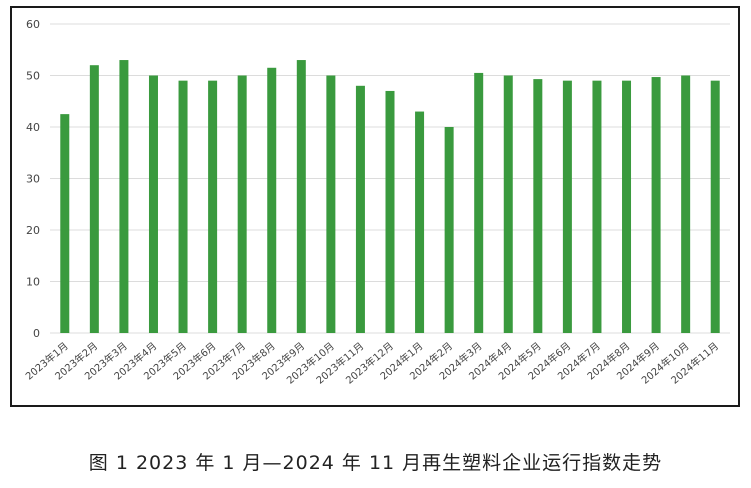 The width and height of the screenshot is (751, 488). What do you see at coordinates (33, 127) in the screenshot?
I see `y-tick-label: 40` at bounding box center [33, 127].